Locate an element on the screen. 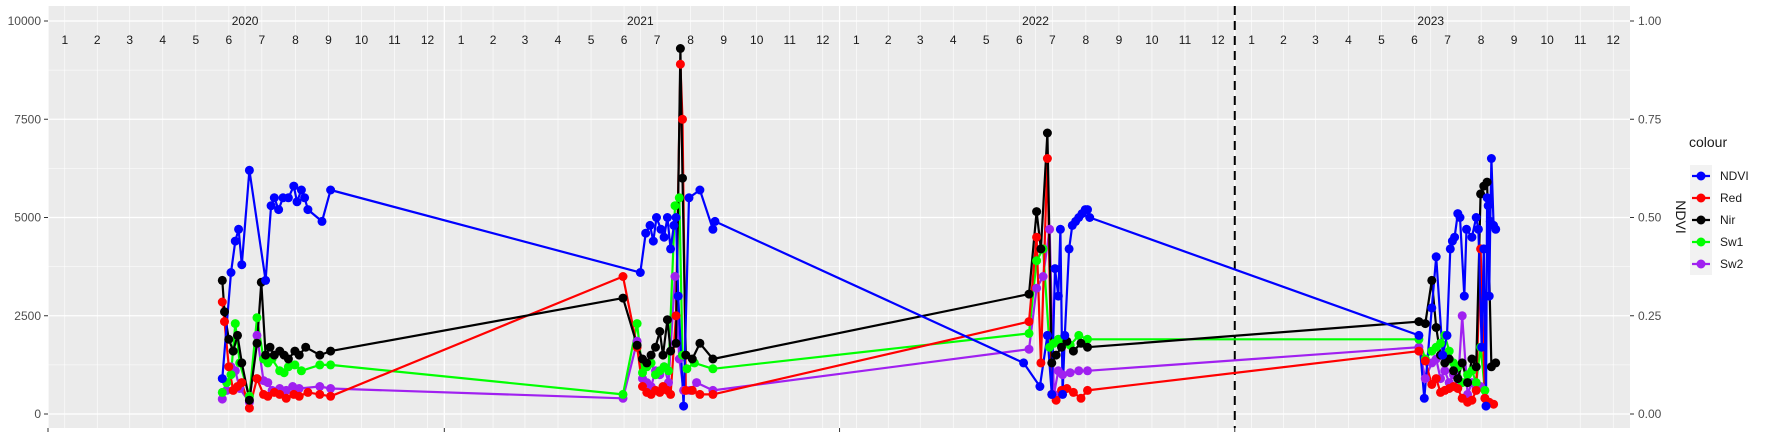  legend-key-point is located at coordinates (1701, 176).